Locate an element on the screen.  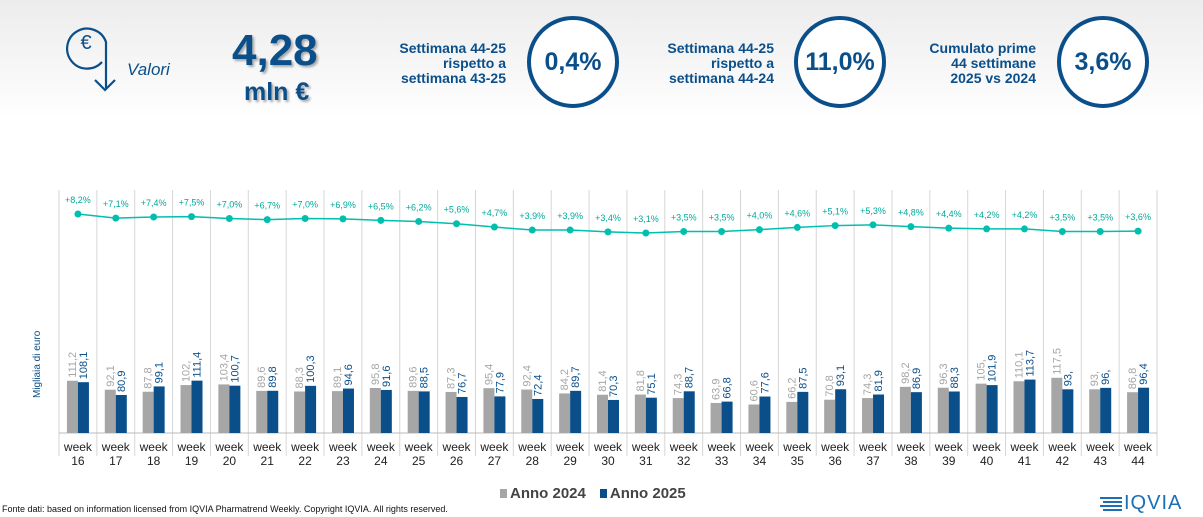
x-tick-label: 16 is located at coordinates (78, 461).